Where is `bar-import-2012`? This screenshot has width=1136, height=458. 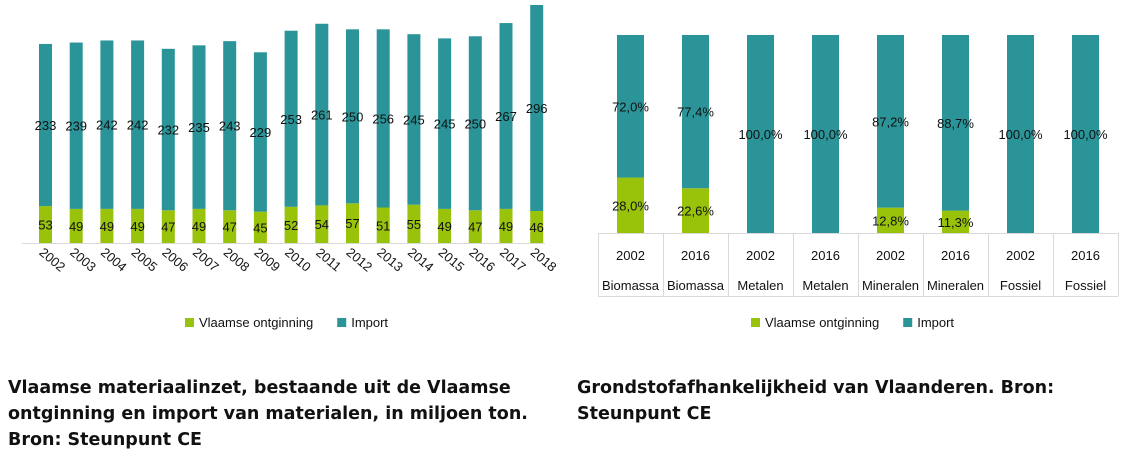
bar-import-2012 is located at coordinates (352, 116).